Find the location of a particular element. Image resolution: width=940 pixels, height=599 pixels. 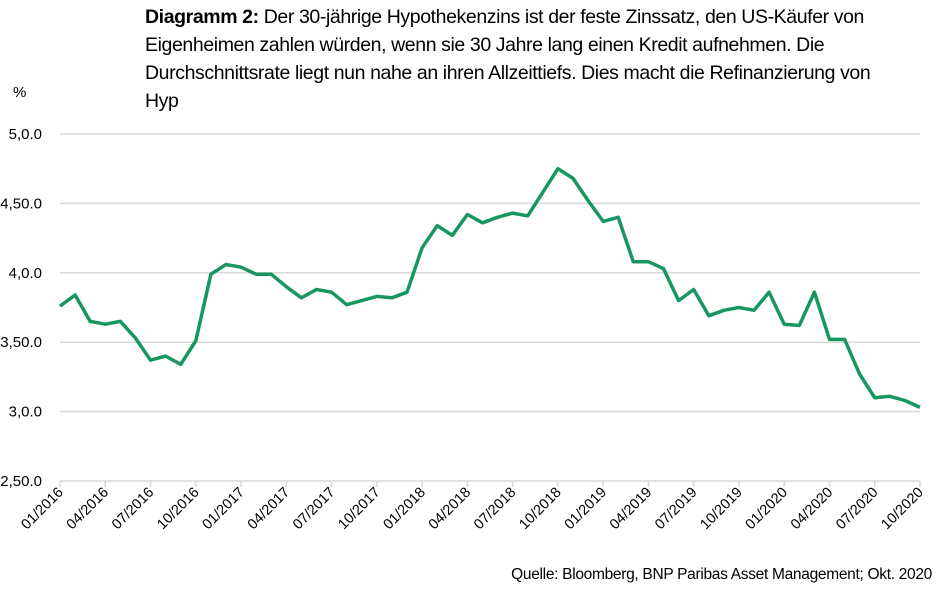

y-axis-unit: % is located at coordinates (20, 92).